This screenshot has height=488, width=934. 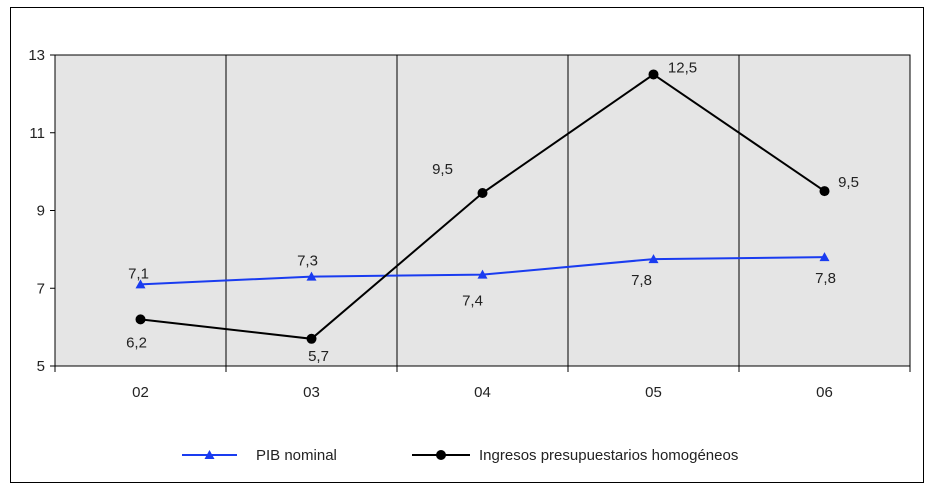 I want to click on legend-item: PIB nominal, so click(x=259, y=455).